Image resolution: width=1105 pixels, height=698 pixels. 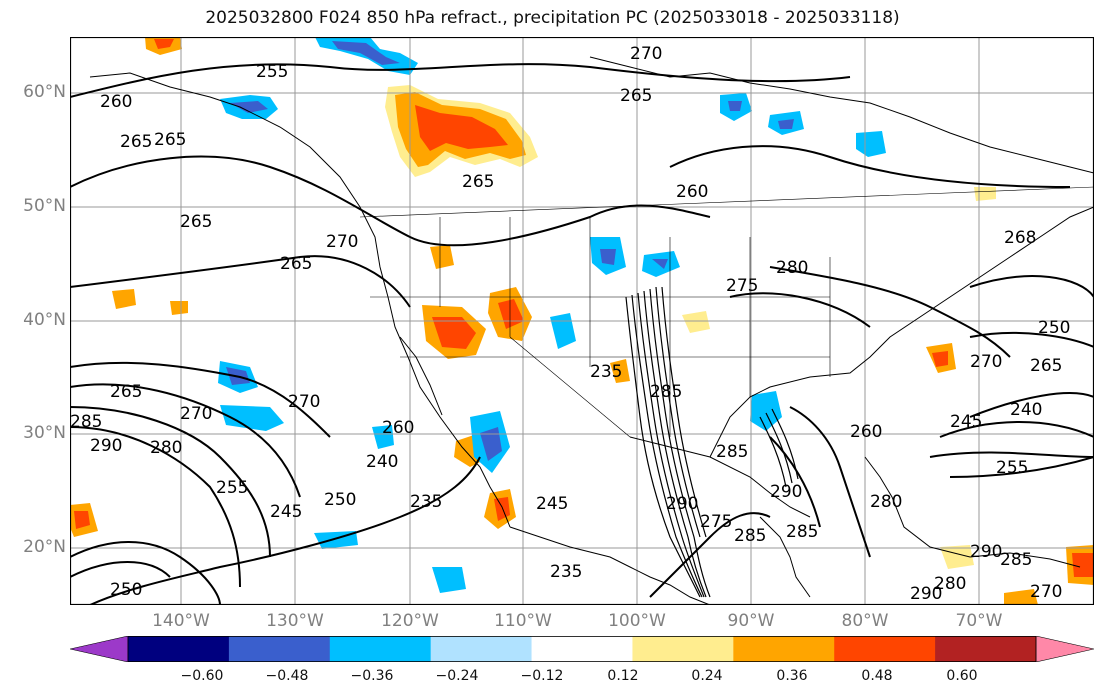 What do you see at coordinates (707, 676) in the screenshot?
I see `colorbar-tick: 0.24` at bounding box center [707, 676].